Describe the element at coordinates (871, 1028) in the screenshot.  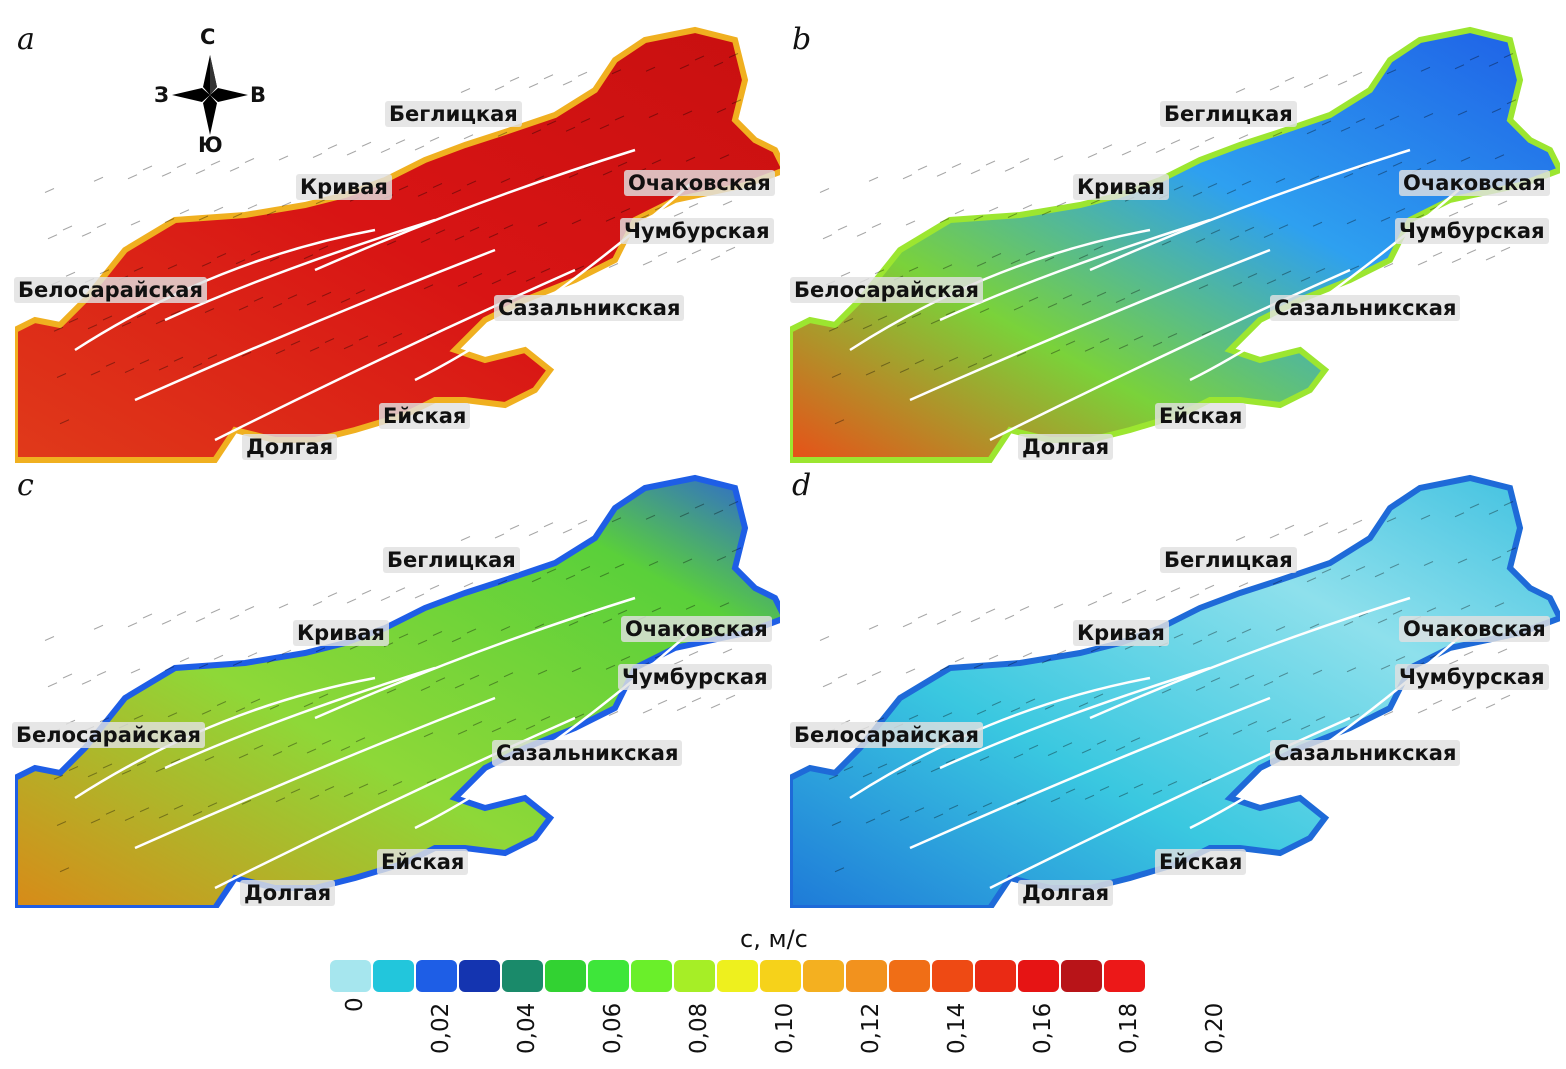
I see `legend-tick-label: 0,12` at that location.